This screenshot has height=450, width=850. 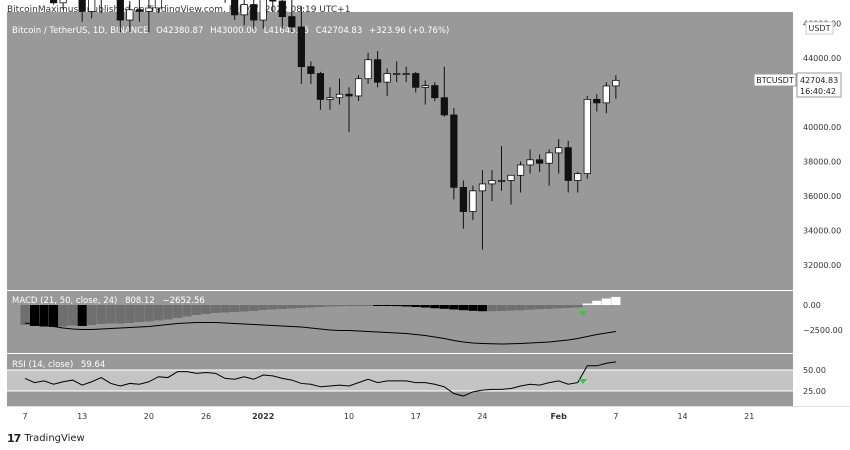 What do you see at coordinates (682, 416) in the screenshot?
I see `time-tick-label: 14` at bounding box center [682, 416].